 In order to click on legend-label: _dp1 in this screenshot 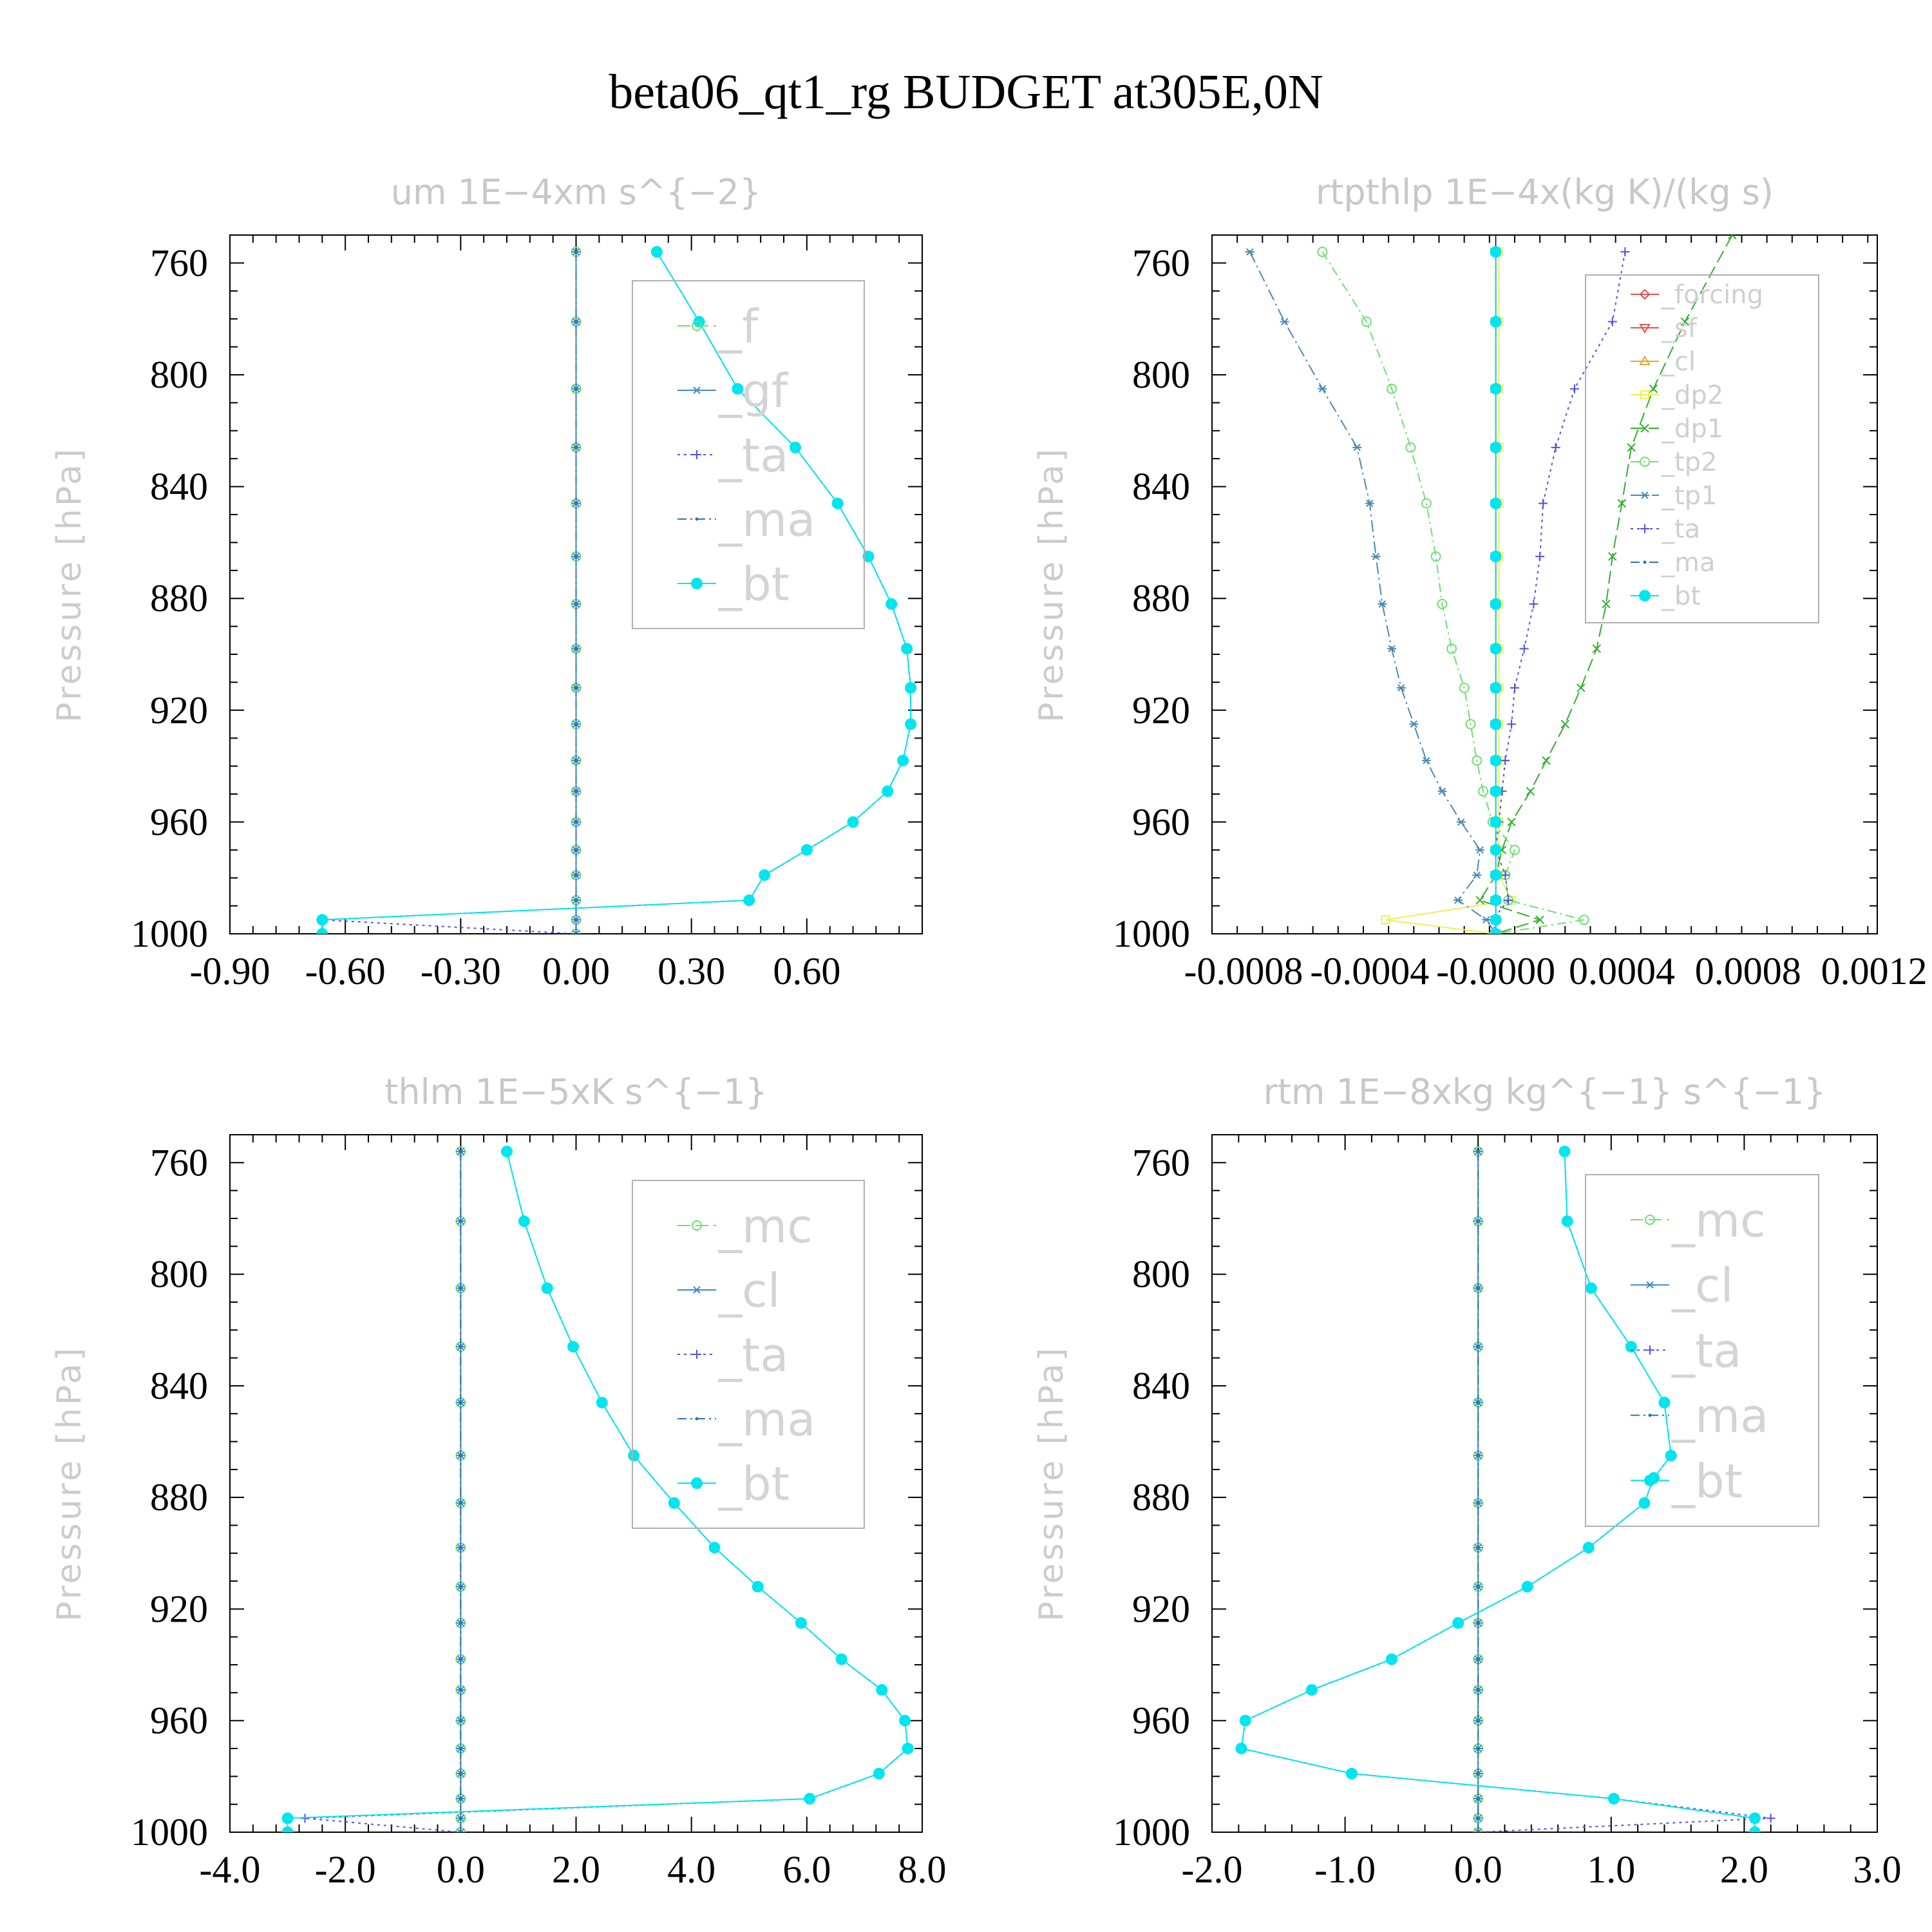, I will do `click(1692, 429)`.